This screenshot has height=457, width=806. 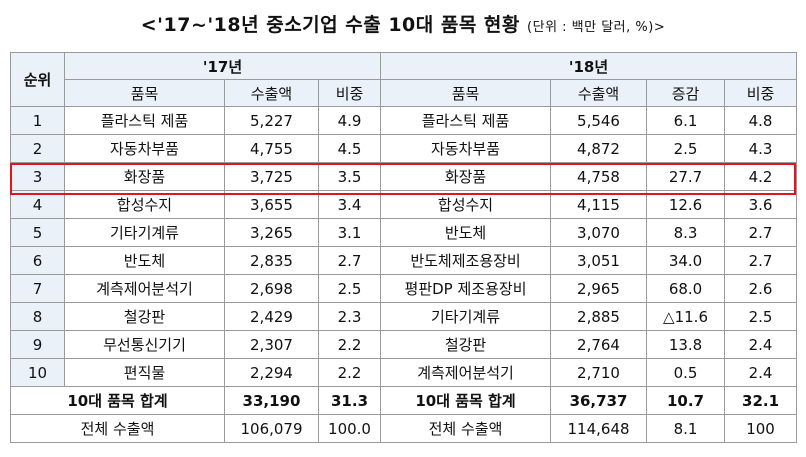 What do you see at coordinates (599, 176) in the screenshot?
I see `export-18-cell: 4,758` at bounding box center [599, 176].